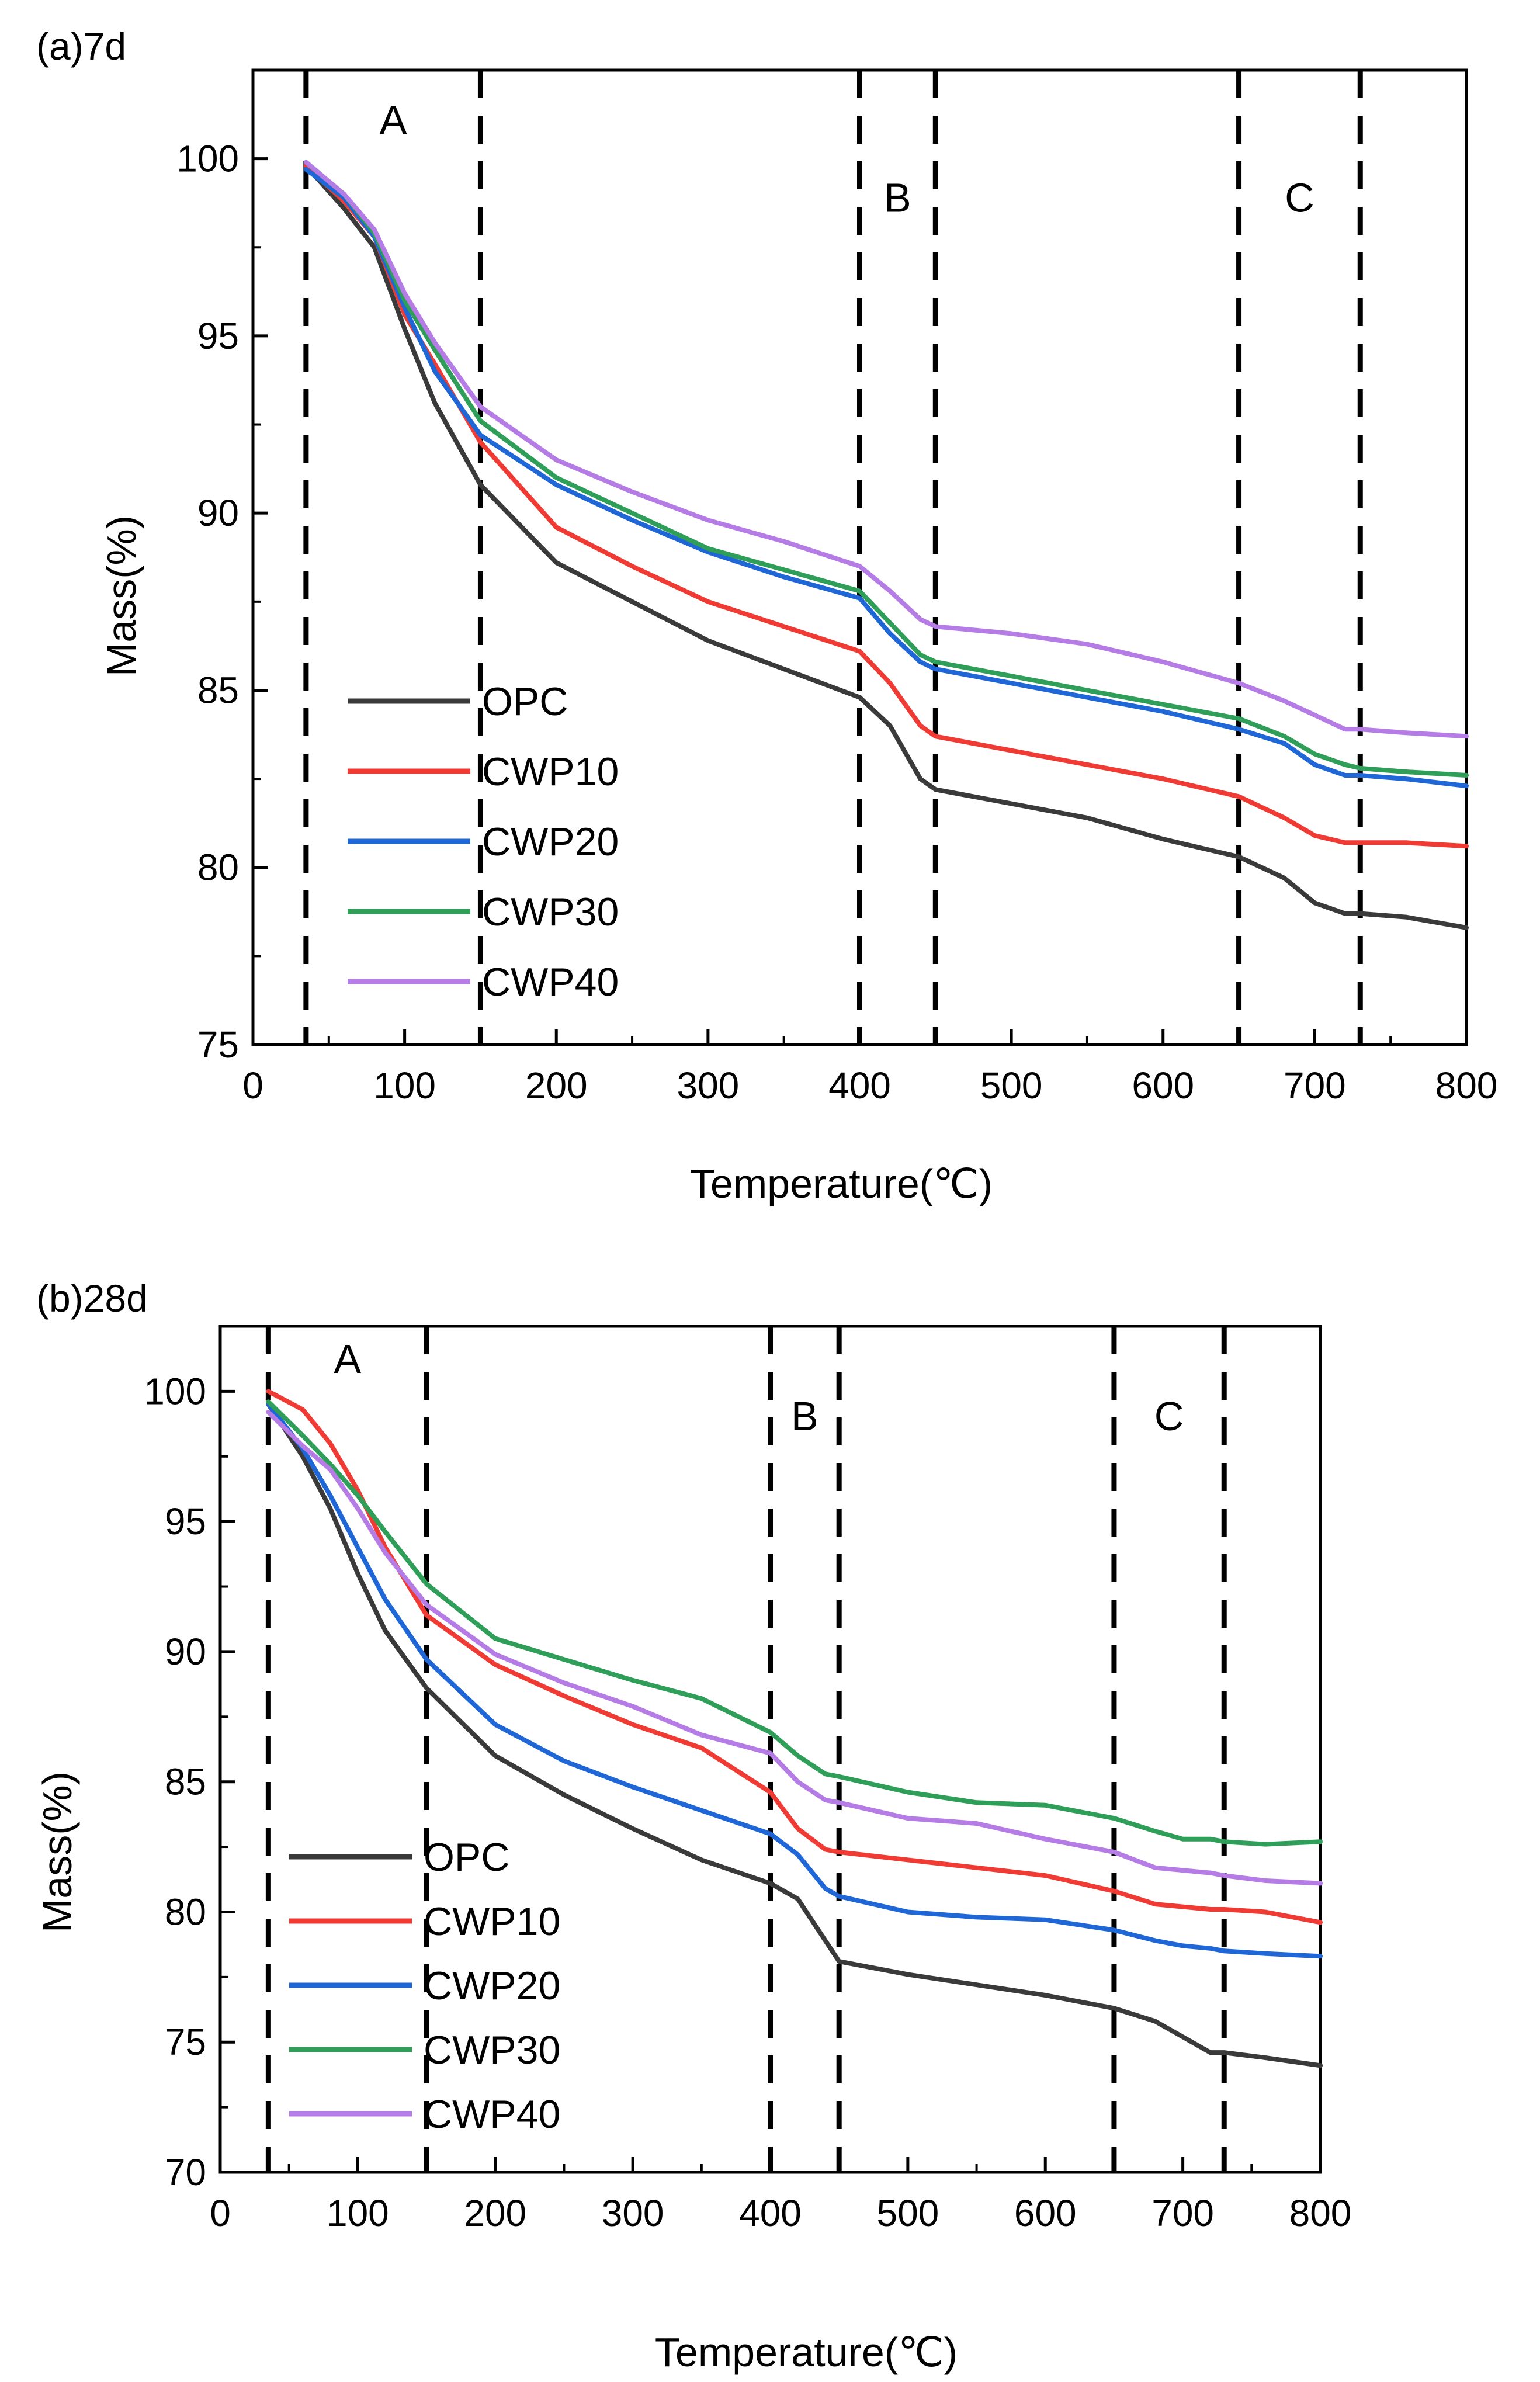 This screenshot has width=1540, height=2382. Describe the element at coordinates (92, 1298) in the screenshot. I see `panel-title: (b)28d` at that location.